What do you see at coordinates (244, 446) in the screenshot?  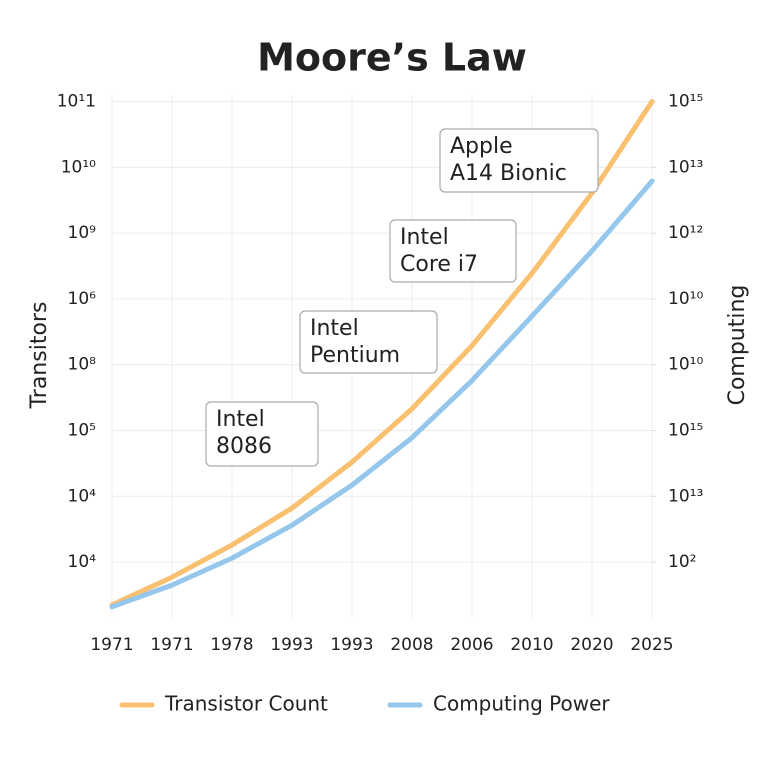 I see `annotation-text: 8086` at bounding box center [244, 446].